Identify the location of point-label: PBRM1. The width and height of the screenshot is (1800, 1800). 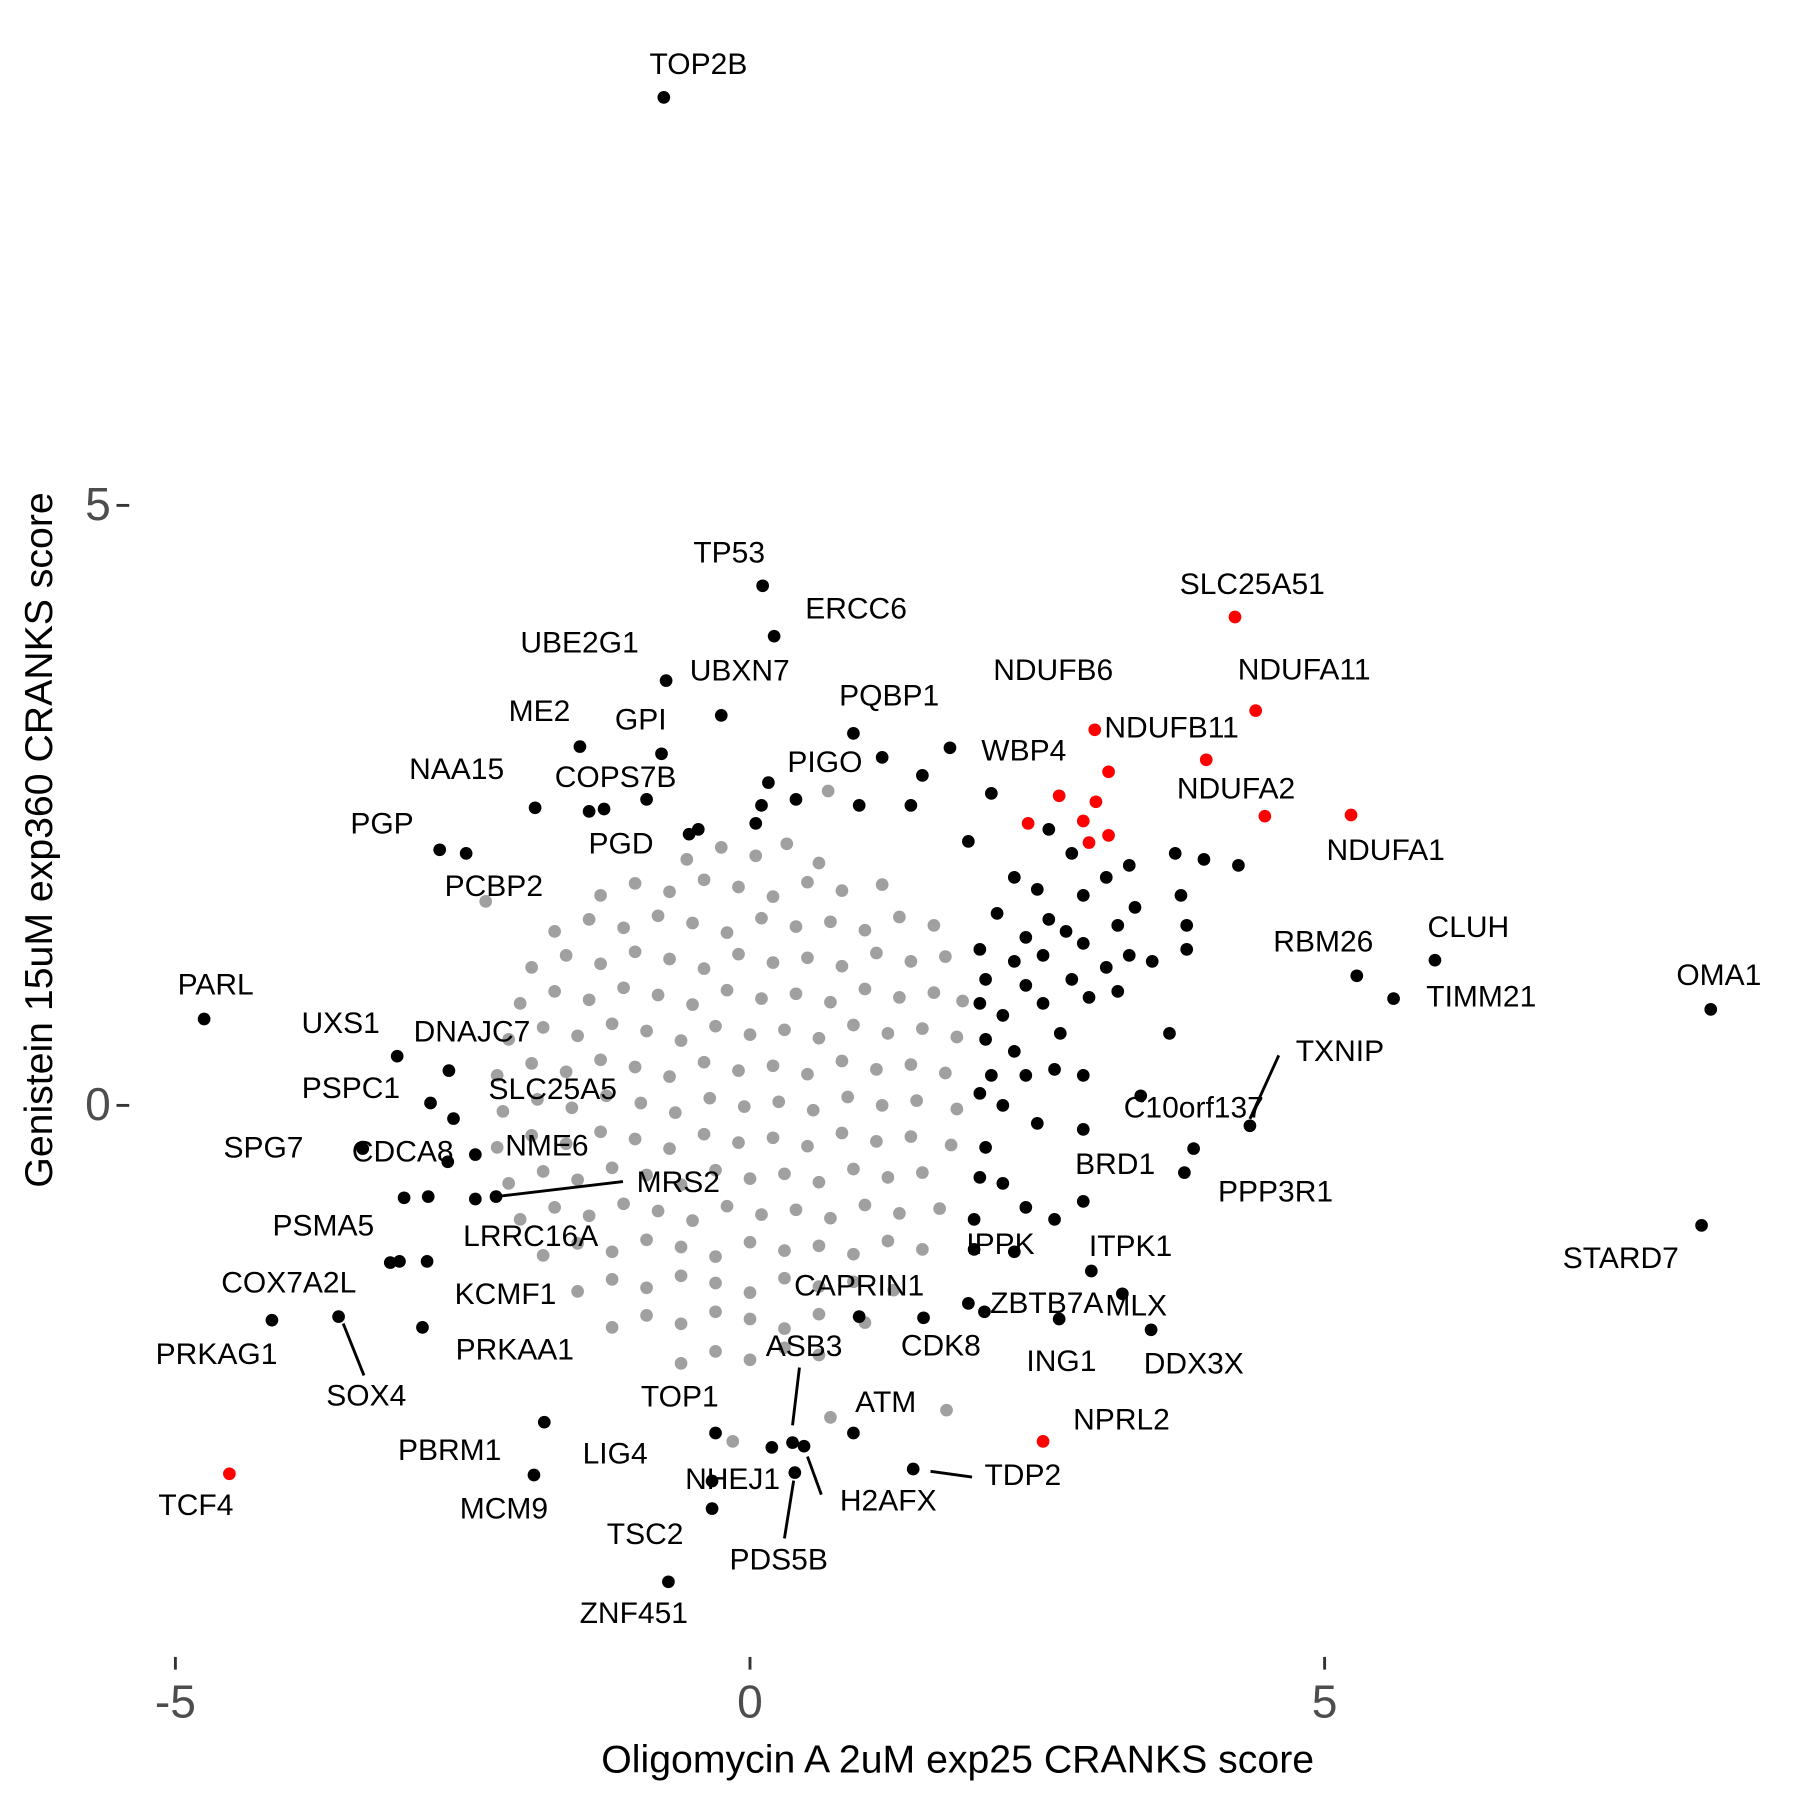
(449, 1450).